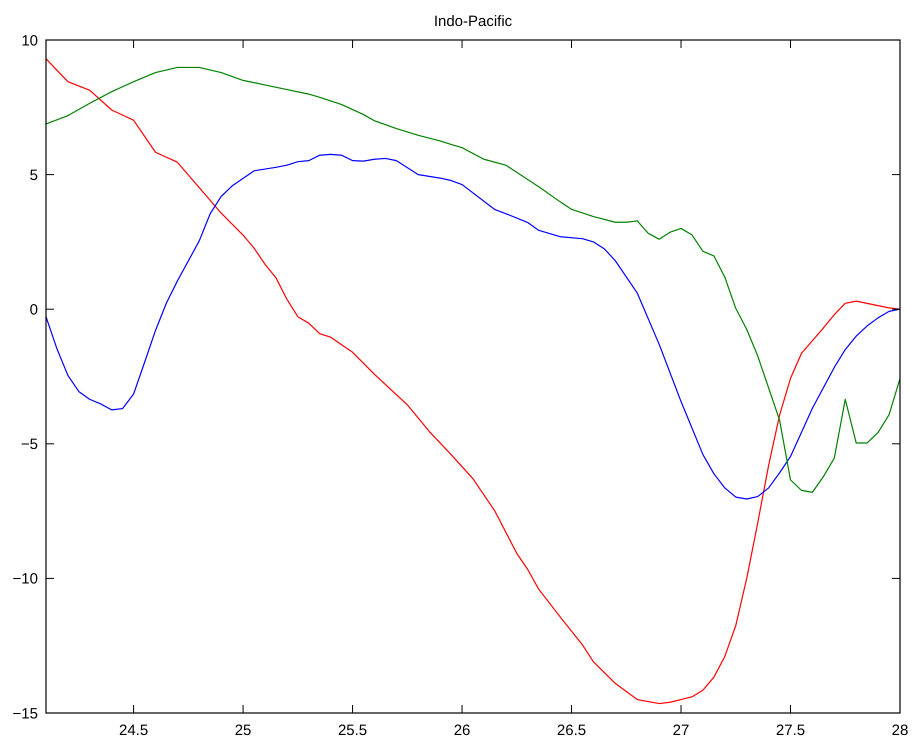 The width and height of the screenshot is (915, 744). I want to click on y-tick-label: 5, so click(34, 175).